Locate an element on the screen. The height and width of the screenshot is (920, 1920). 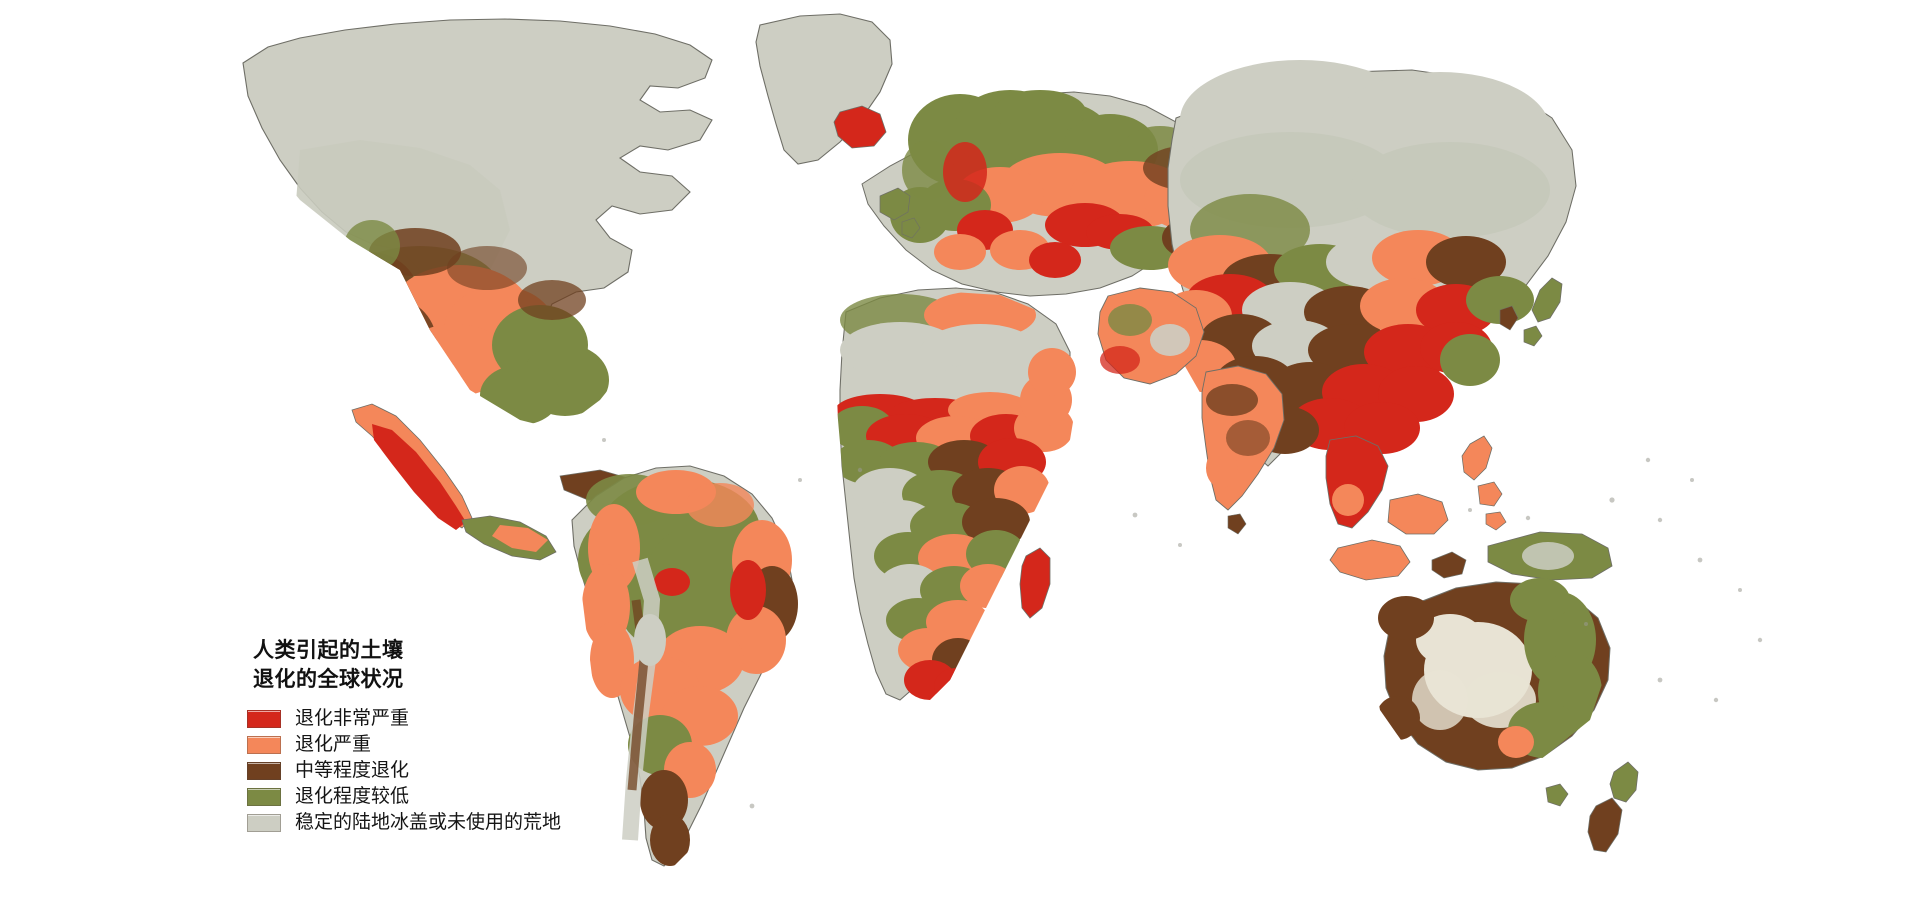
legend-swatch-moderate is located at coordinates (264, 771).